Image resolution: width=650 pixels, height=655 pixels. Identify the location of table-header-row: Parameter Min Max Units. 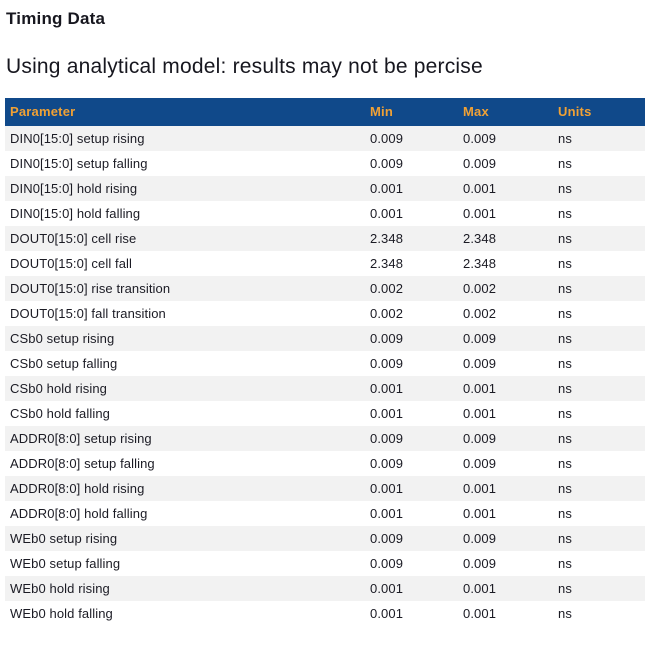
(325, 111).